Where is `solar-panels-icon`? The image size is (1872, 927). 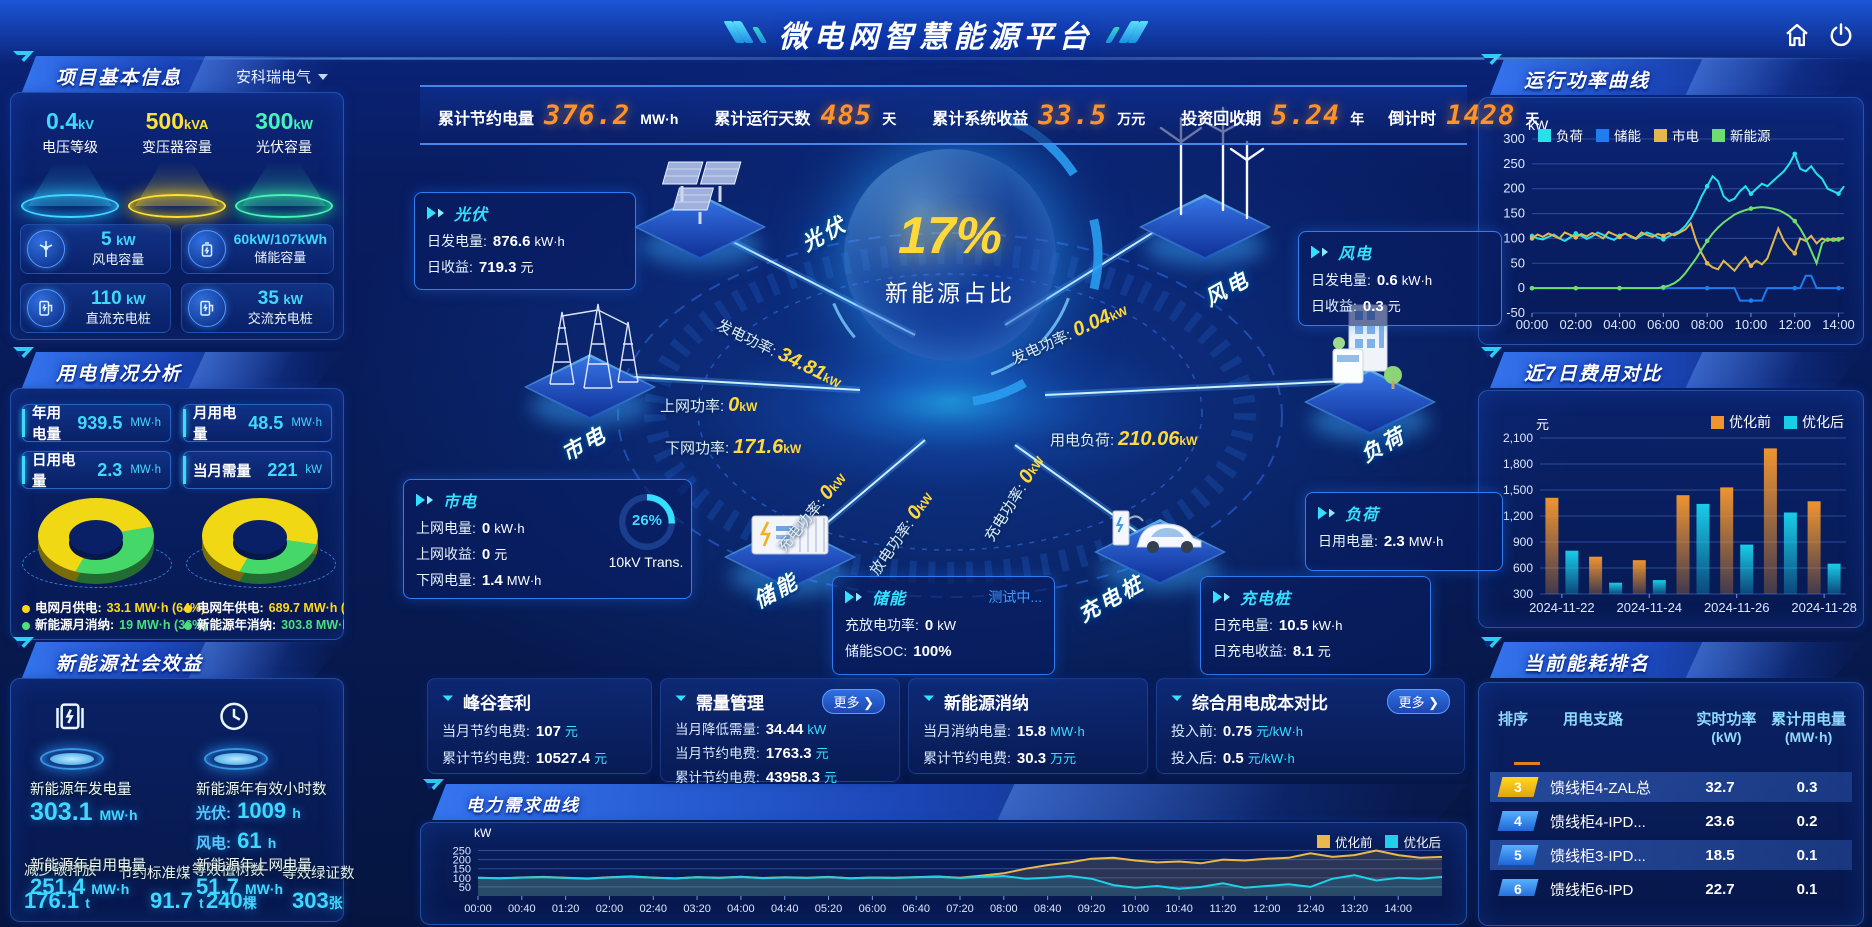
solar-panels-icon is located at coordinates (701, 192).